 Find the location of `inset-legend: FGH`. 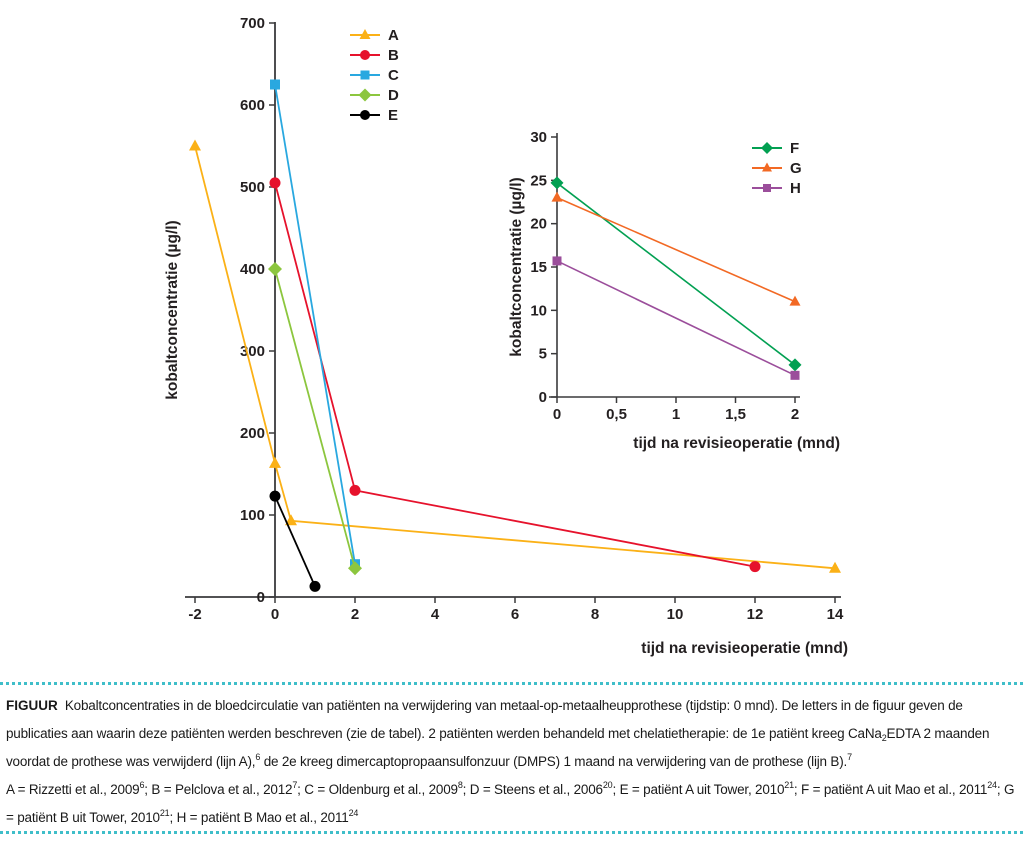

inset-legend: FGH is located at coordinates (777, 168).